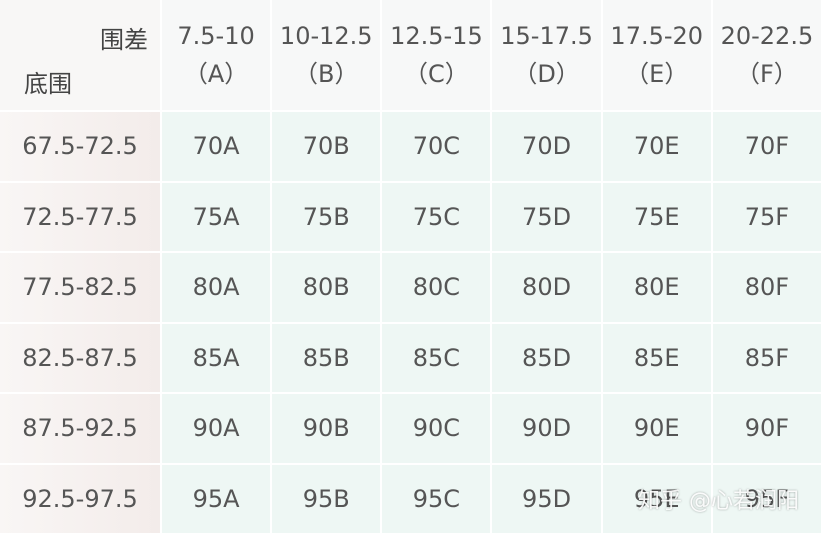 The width and height of the screenshot is (821, 533). I want to click on size-cell: 90B, so click(326, 428).